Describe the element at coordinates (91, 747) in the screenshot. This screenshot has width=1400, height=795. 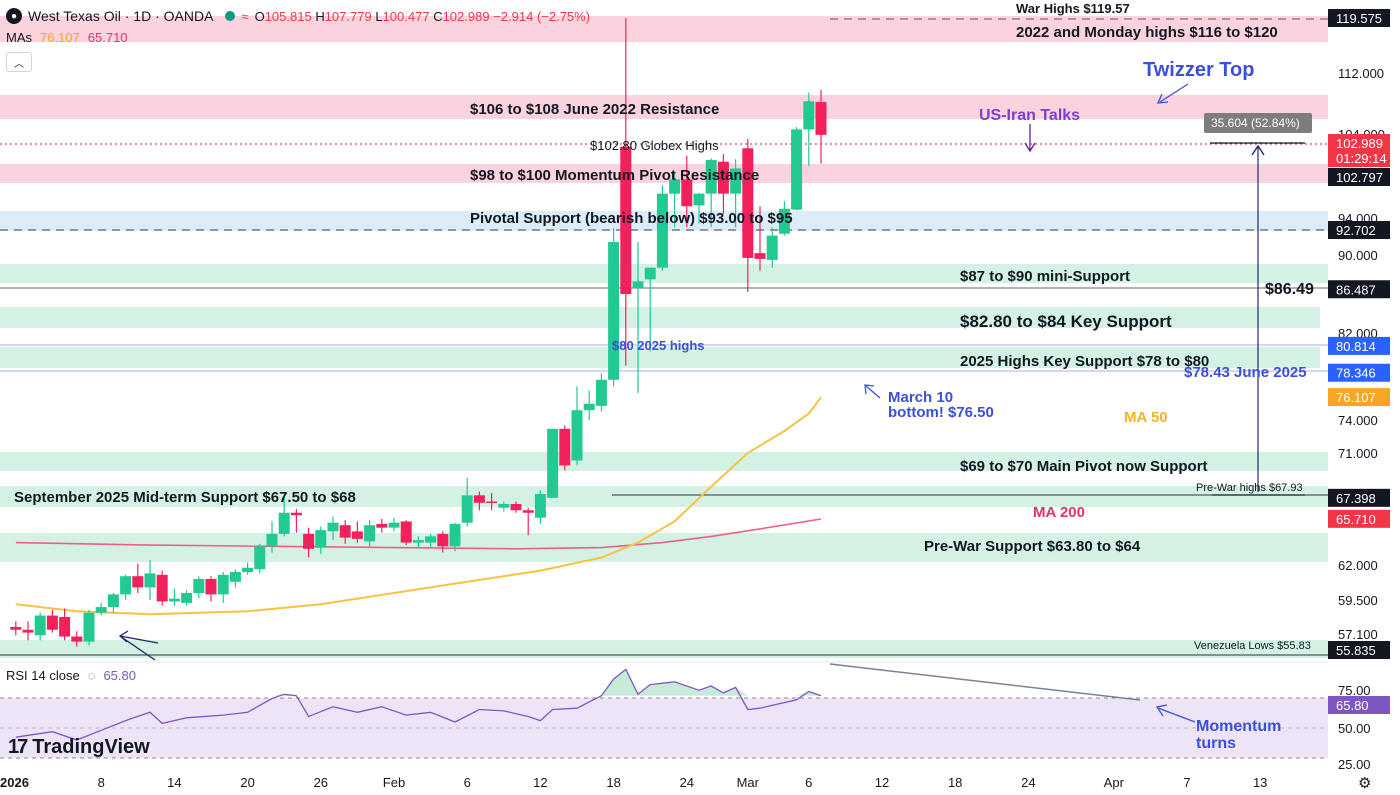
I see `brand-text: TradingView` at that location.